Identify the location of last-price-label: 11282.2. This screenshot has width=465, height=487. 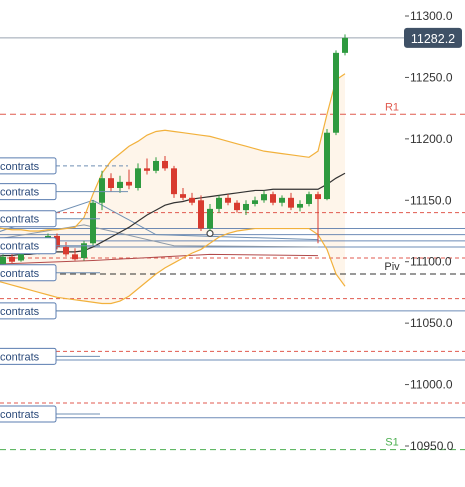
(433, 39).